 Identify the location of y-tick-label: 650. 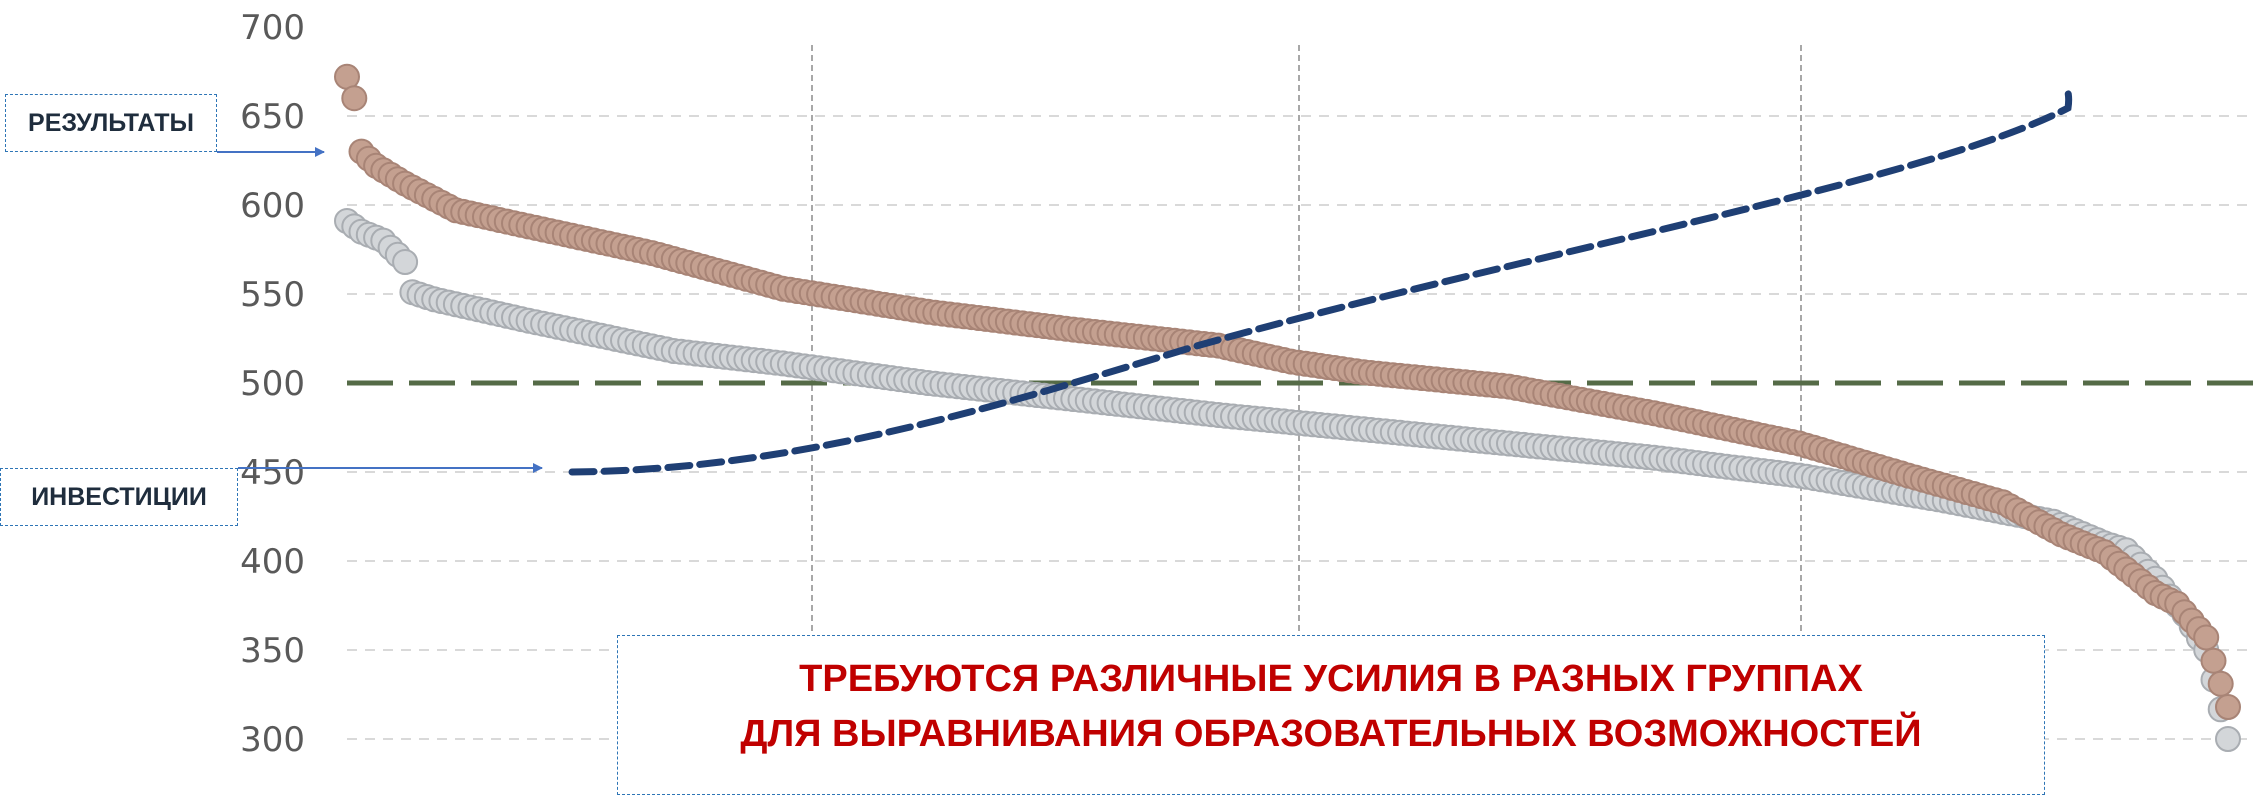
(272, 117).